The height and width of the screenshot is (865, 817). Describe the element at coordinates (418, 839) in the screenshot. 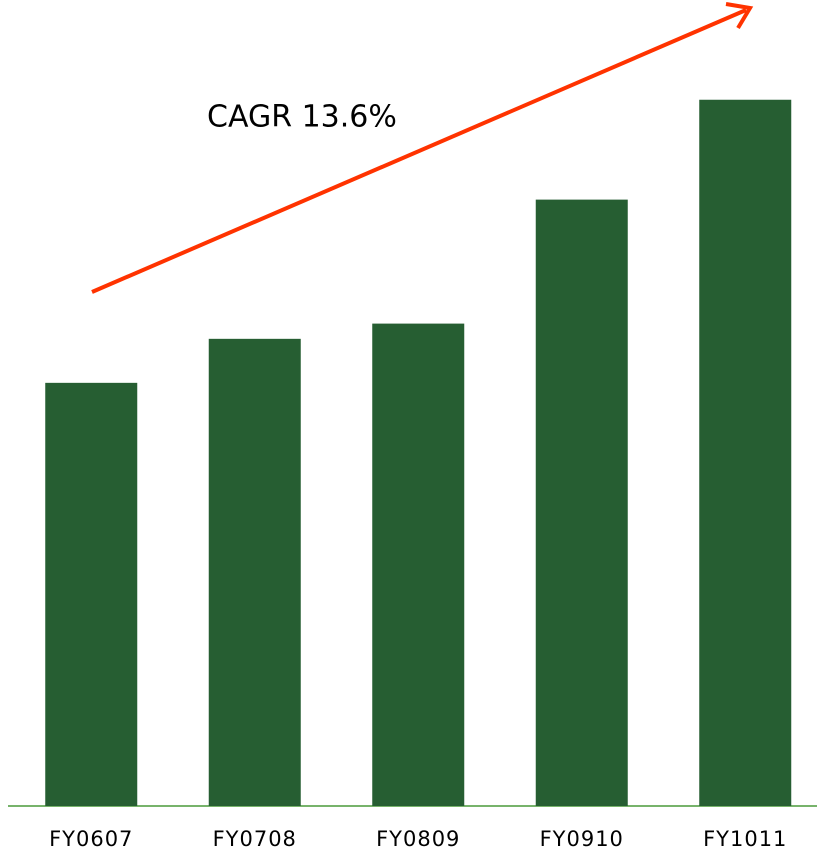

I see `x-tick-label: FY0809` at that location.